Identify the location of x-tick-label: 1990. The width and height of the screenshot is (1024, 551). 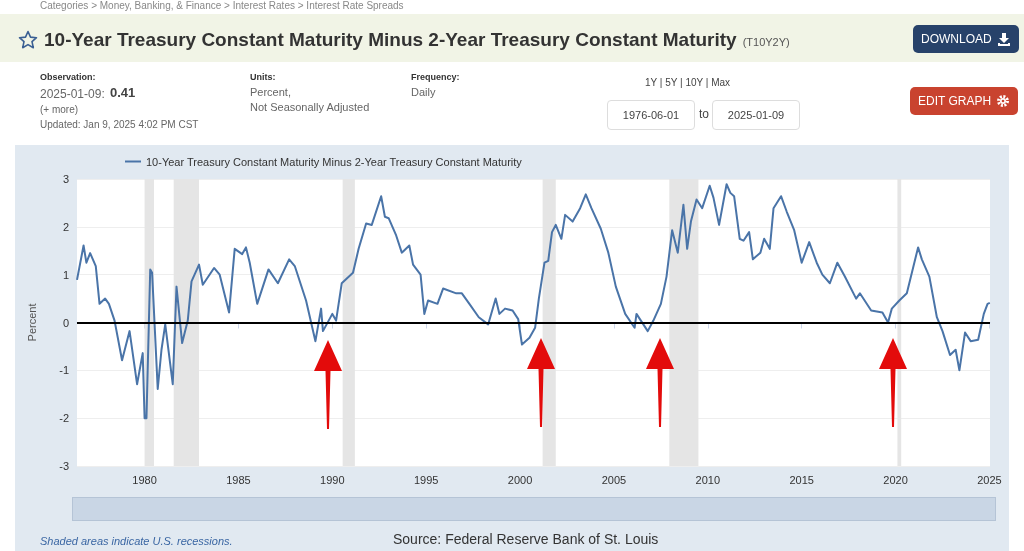
(332, 479).